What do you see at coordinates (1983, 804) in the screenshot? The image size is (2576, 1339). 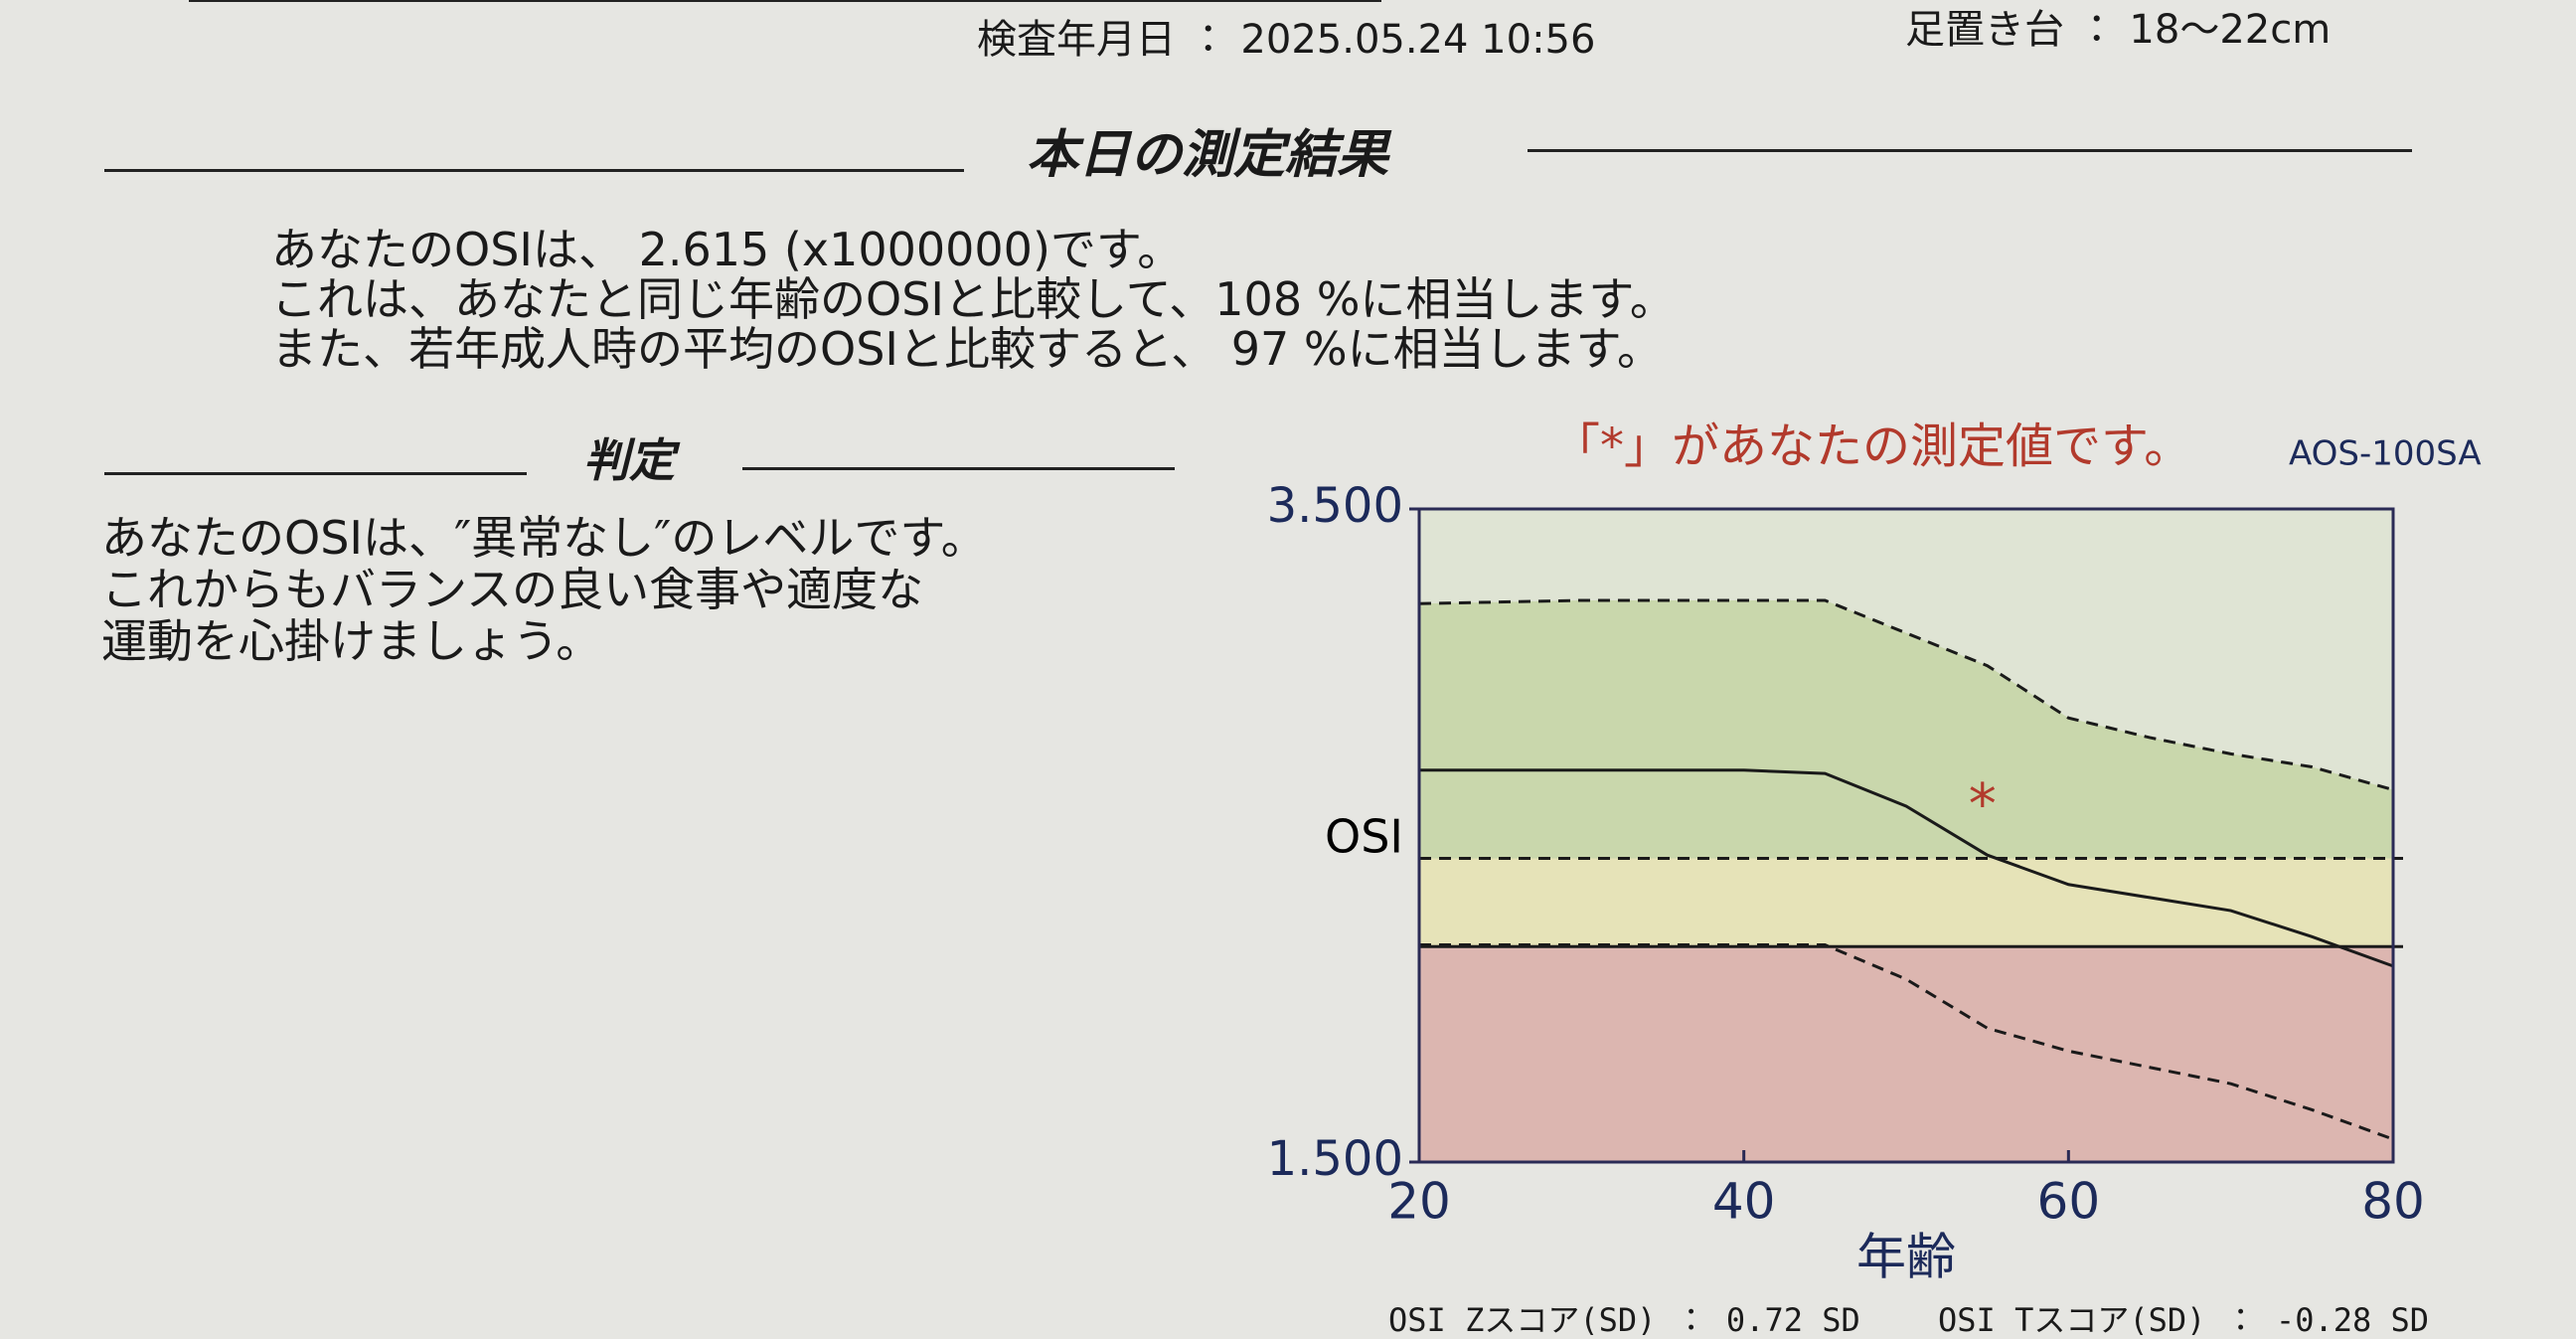 I see `measurement-point: *` at bounding box center [1983, 804].